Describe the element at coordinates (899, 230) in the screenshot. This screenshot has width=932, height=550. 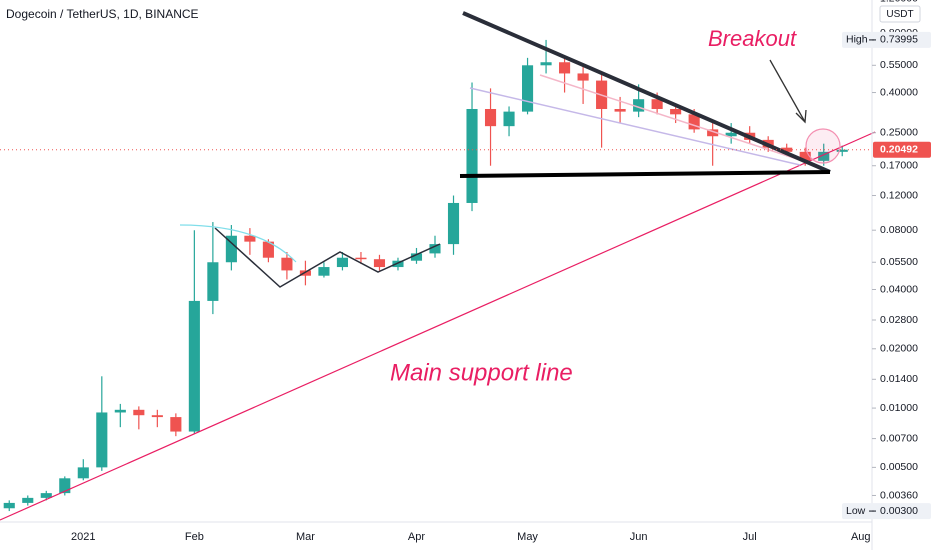
I see `y-tick-label: 0.08000` at that location.